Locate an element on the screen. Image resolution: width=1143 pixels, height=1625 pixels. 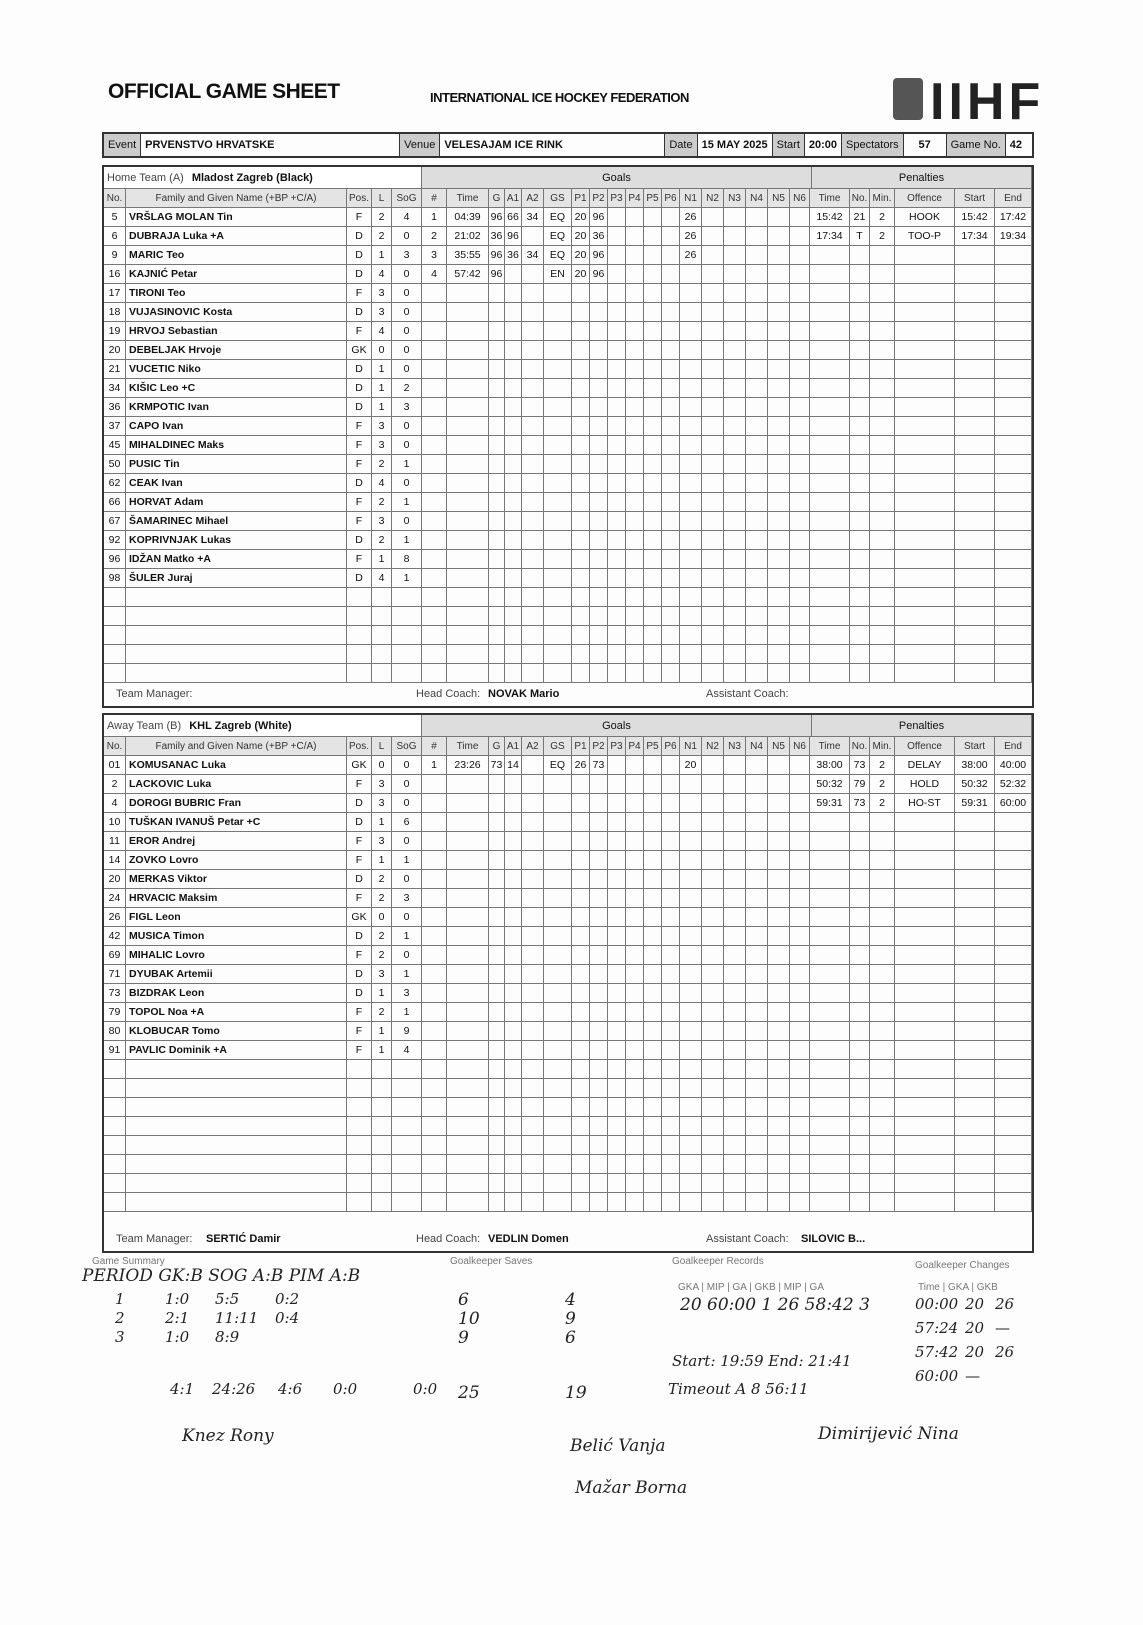
penalty-cell: 79 is located at coordinates (860, 784).